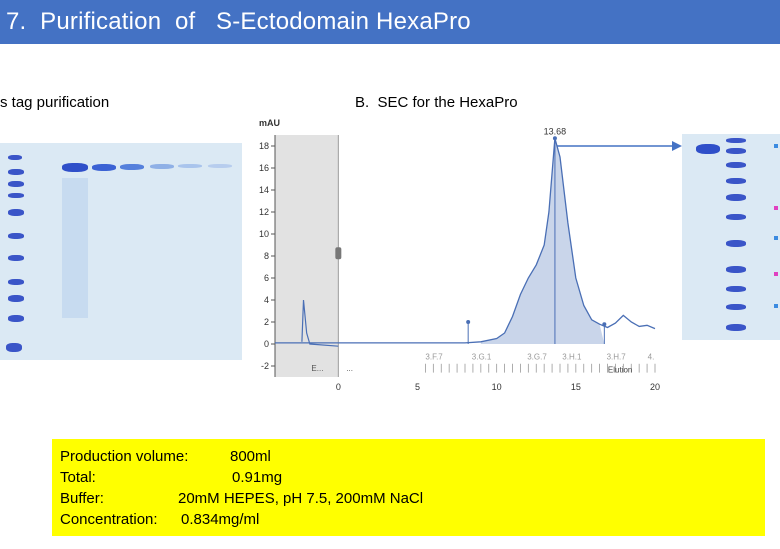 This screenshot has width=780, height=549. I want to click on y-tick-label: 8, so click(266, 256).